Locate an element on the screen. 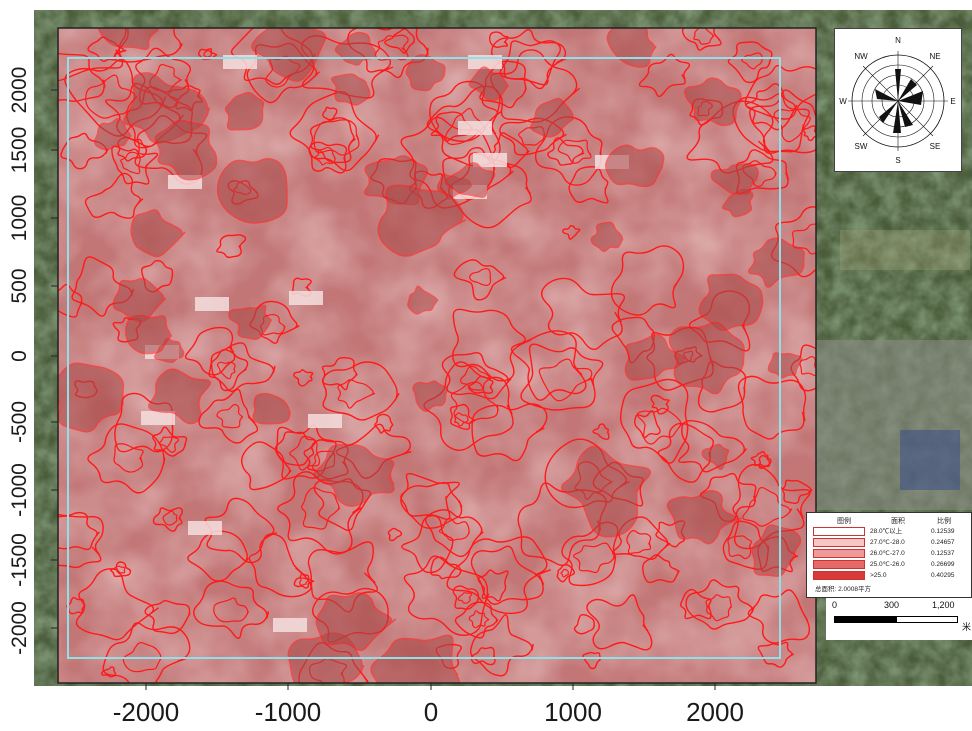 The height and width of the screenshot is (731, 972). scale-label: 1,200 is located at coordinates (943, 605).